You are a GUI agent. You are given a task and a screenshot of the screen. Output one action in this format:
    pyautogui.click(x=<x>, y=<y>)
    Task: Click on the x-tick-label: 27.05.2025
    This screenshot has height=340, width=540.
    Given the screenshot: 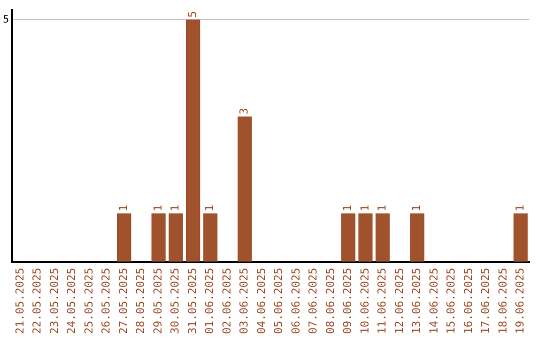 What is the action you would take?
    pyautogui.click(x=123, y=301)
    